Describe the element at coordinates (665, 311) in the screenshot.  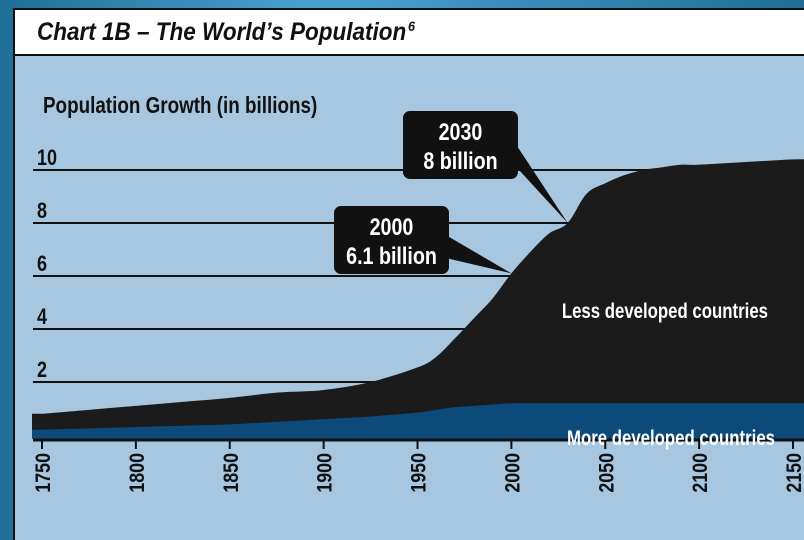
I see `series-label-less-developed: Less developed countries` at that location.